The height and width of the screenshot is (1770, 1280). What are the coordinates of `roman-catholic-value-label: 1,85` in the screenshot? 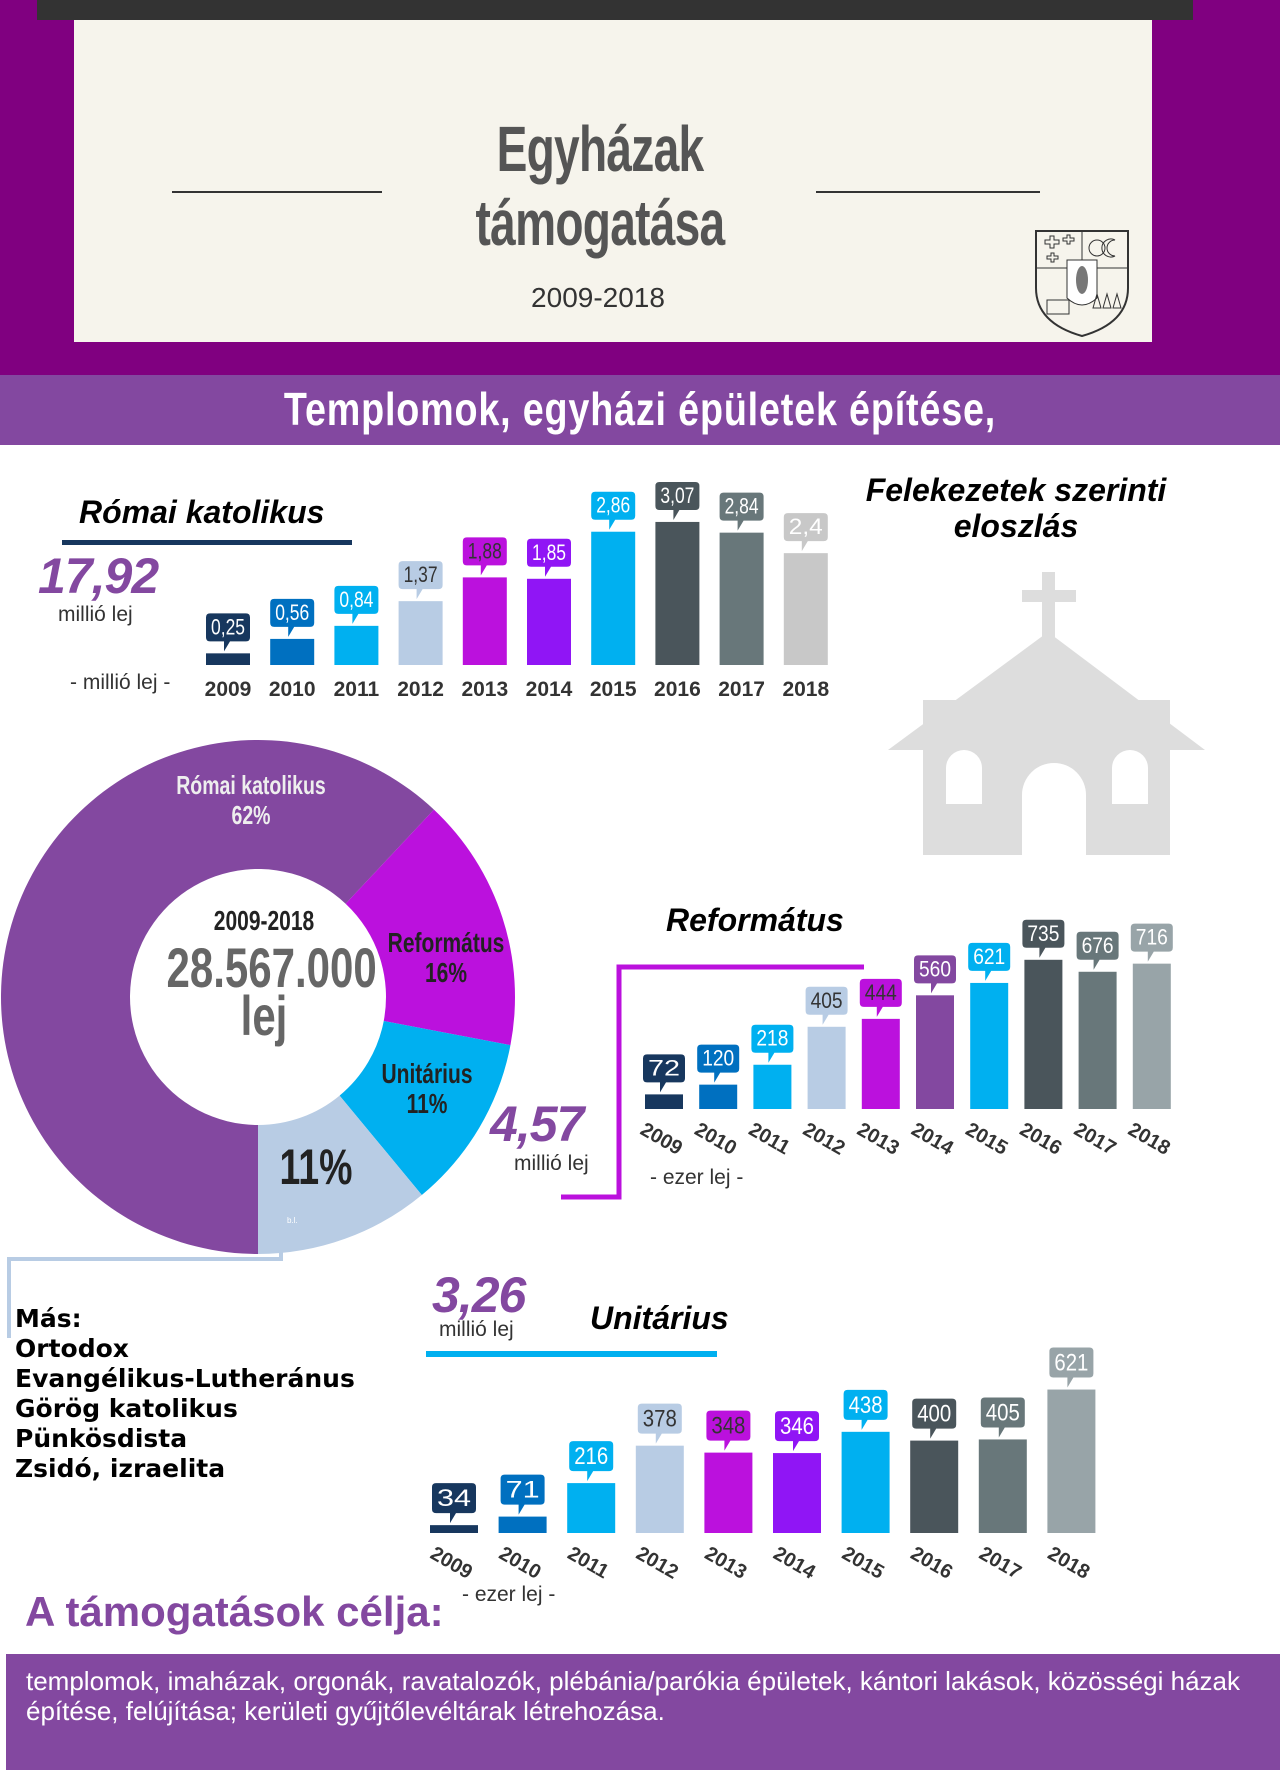 It's located at (549, 552).